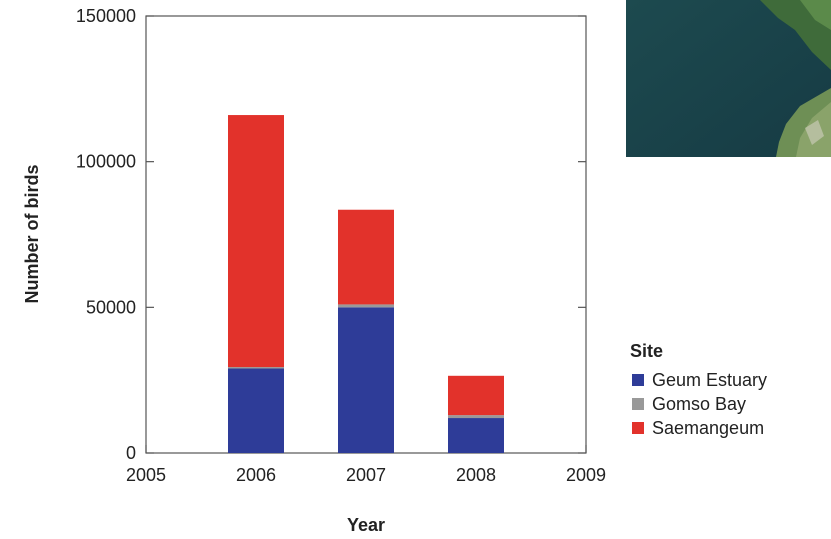 The width and height of the screenshot is (831, 539). What do you see at coordinates (106, 162) in the screenshot?
I see `y-tick-label: 100000` at bounding box center [106, 162].